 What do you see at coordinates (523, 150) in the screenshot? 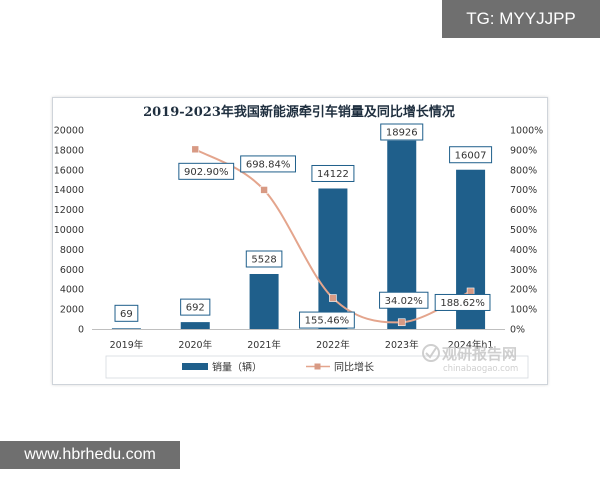
I see `right-tick-label: 900%` at bounding box center [523, 150].